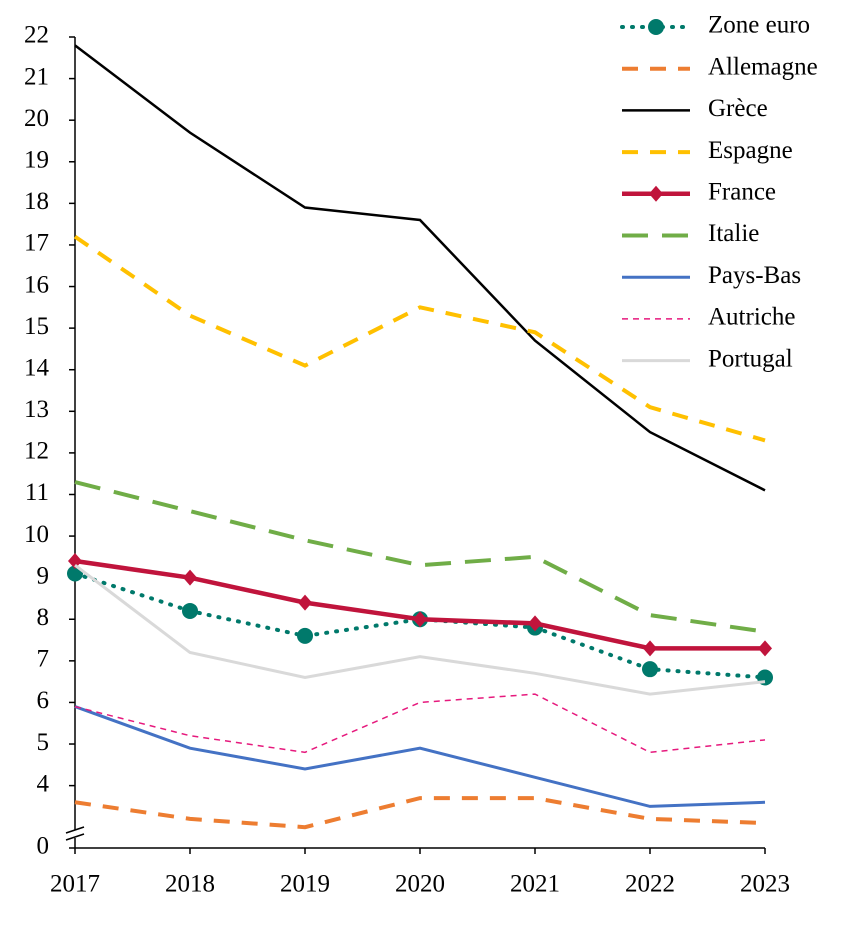  Describe the element at coordinates (43, 783) in the screenshot. I see `y-tick-label: 4` at that location.